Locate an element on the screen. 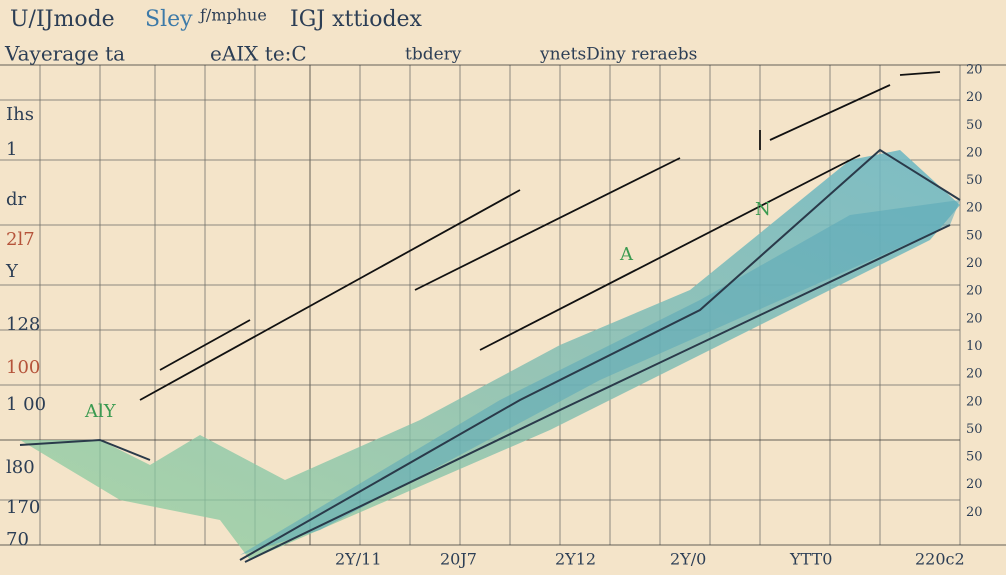 Image resolution: width=1006 pixels, height=575 pixels. left-label: 100 is located at coordinates (23, 367).